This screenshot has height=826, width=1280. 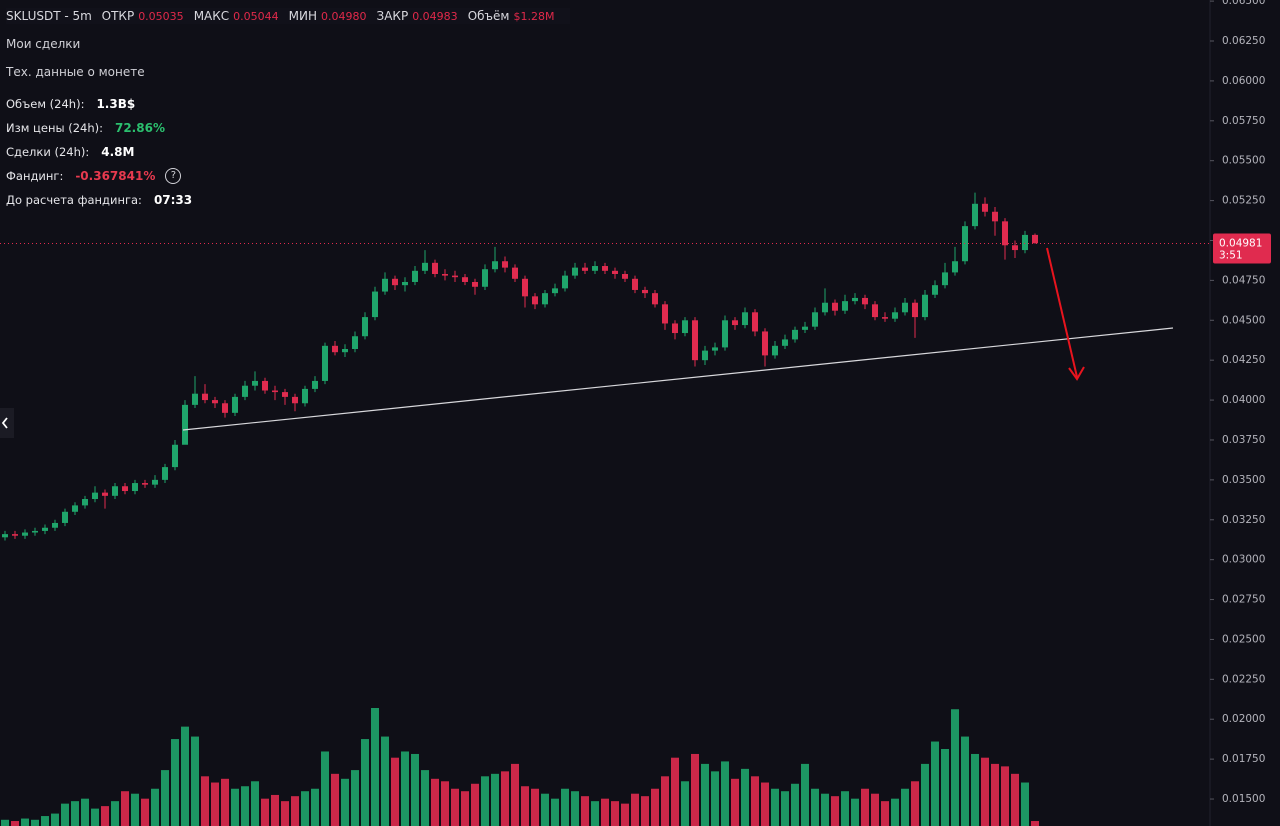 I want to click on ohlc-value: 0.04980, so click(x=344, y=16).